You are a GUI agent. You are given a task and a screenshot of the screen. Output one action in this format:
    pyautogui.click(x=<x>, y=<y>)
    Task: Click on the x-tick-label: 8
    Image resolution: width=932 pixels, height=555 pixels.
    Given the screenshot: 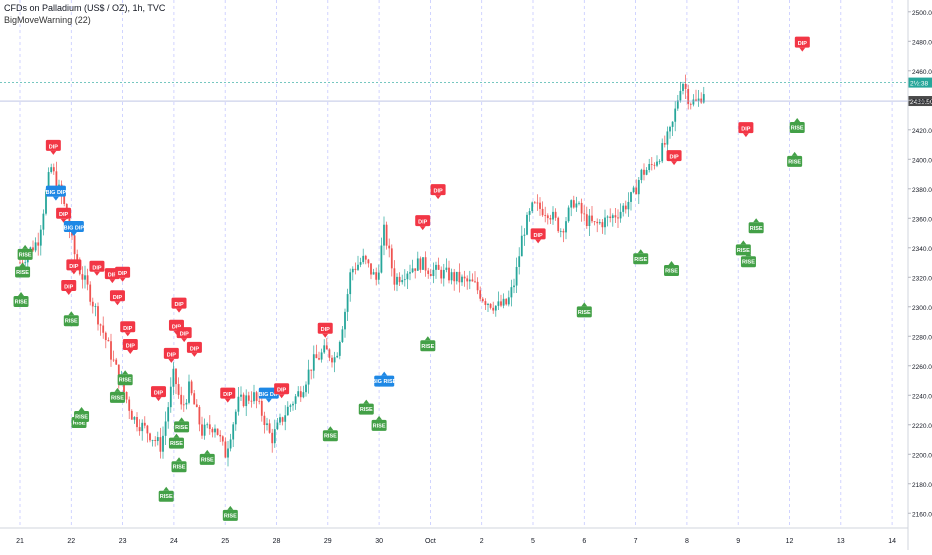 What is the action you would take?
    pyautogui.click(x=687, y=541)
    